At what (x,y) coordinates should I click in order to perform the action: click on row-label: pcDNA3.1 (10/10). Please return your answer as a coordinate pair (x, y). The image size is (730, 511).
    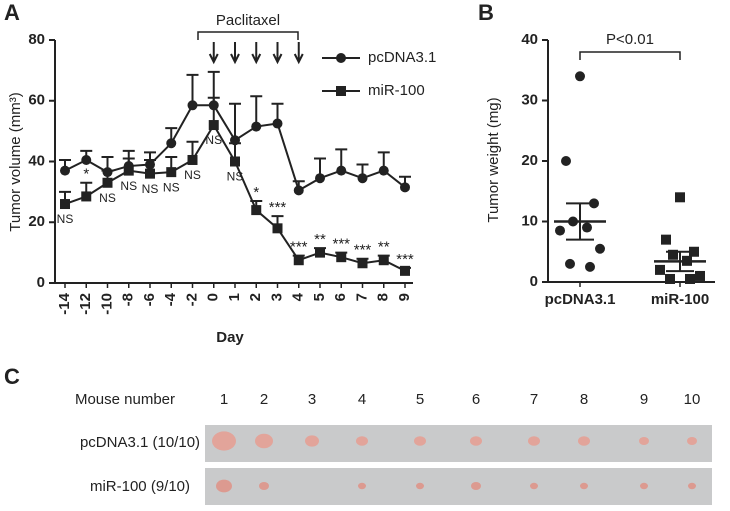
    Looking at the image, I should click on (140, 442).